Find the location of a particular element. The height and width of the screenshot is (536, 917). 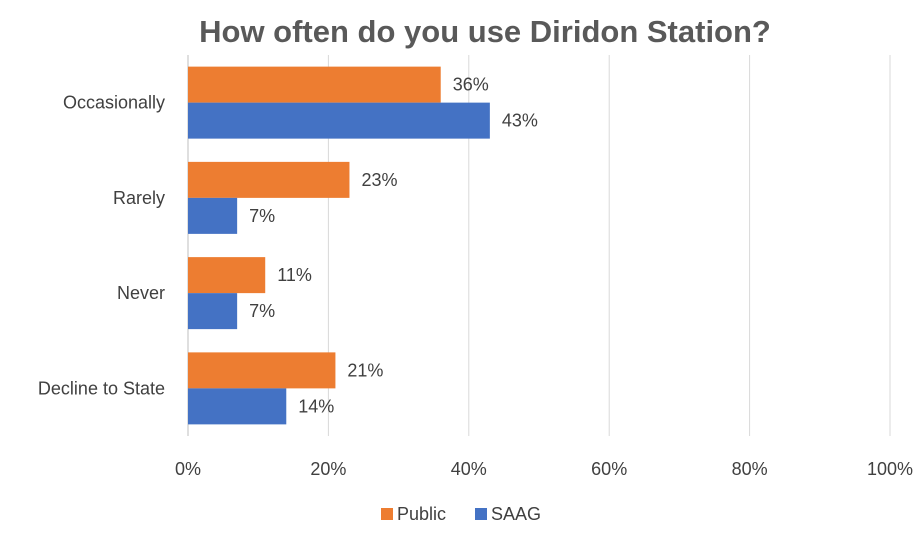

category-label: Decline to State is located at coordinates (101, 388).